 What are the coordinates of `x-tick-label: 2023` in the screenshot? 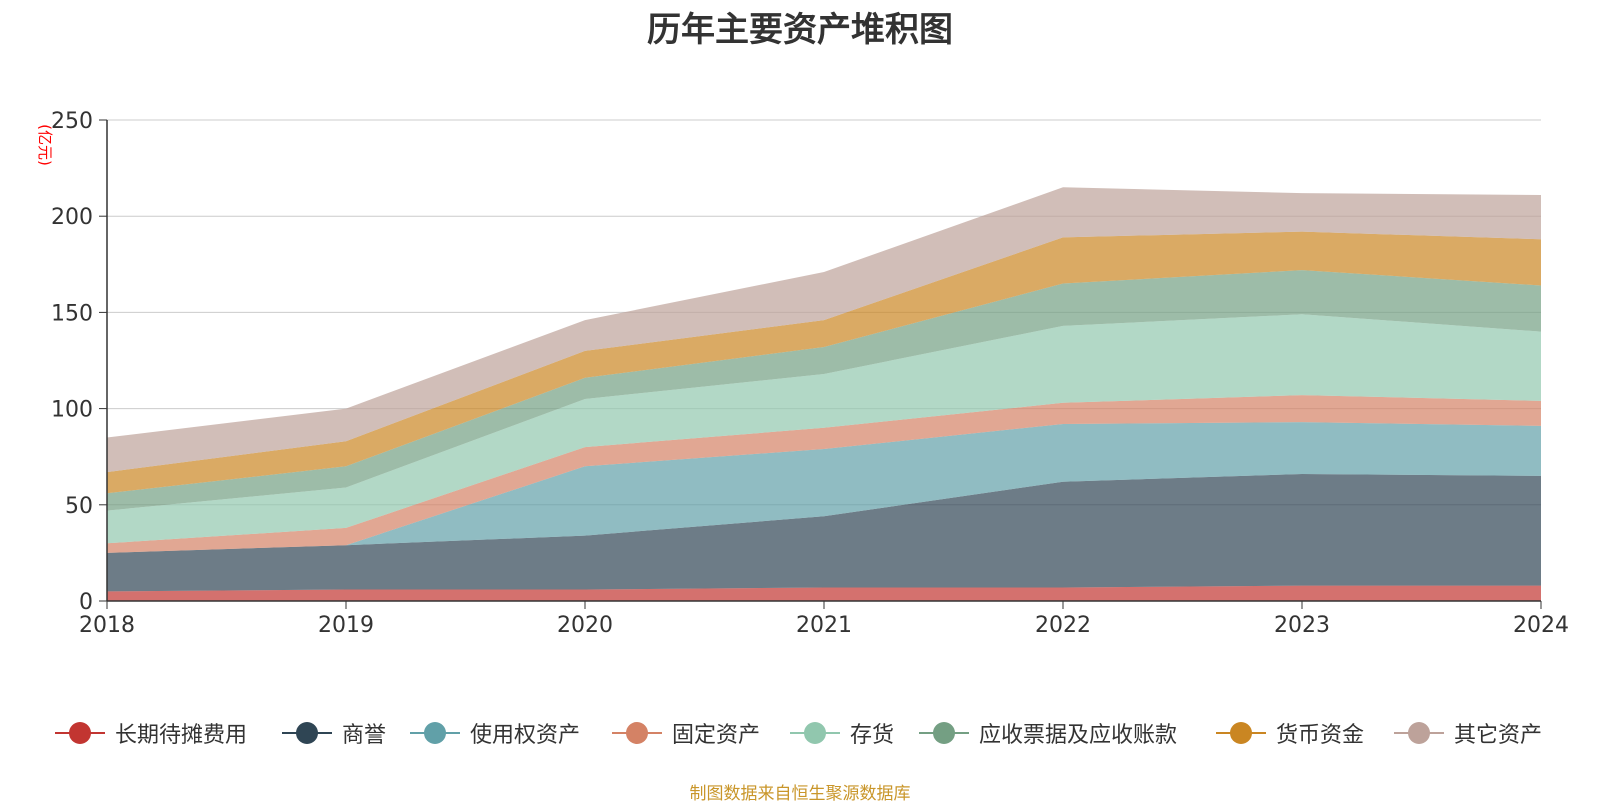 It's located at (1302, 625).